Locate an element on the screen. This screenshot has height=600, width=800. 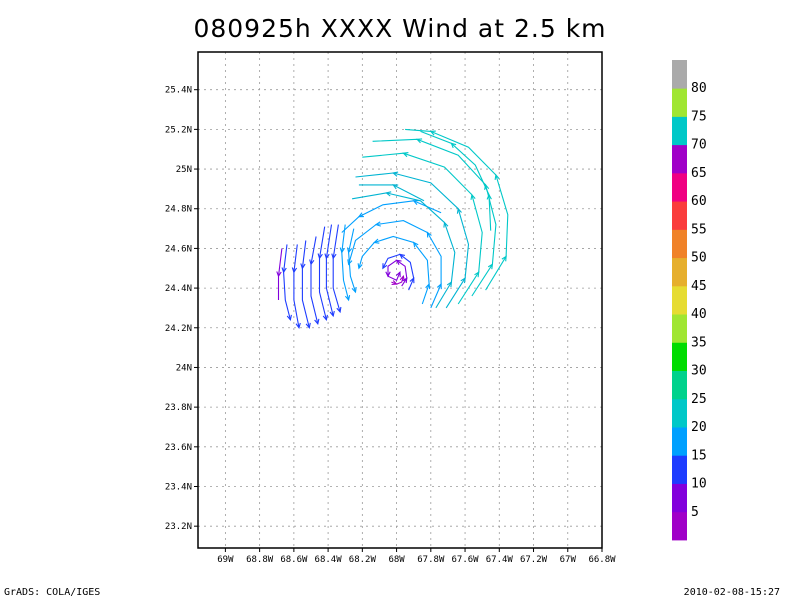
colorbar-label: 65 is located at coordinates (699, 173).